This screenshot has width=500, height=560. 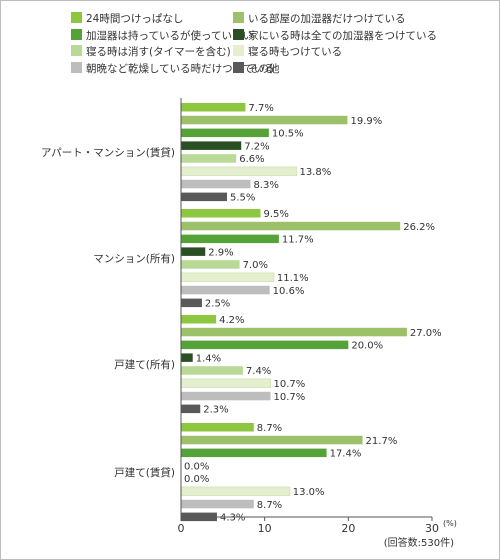 I want to click on x-tick-label-0: 0, so click(x=181, y=528).